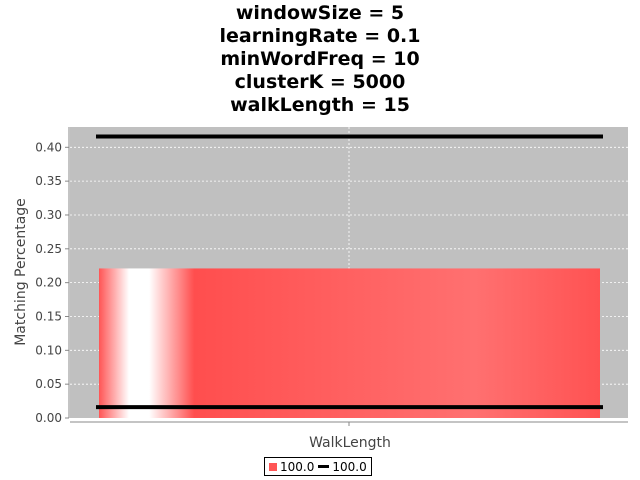 This screenshot has width=640, height=480. I want to click on y-tick-label: 0.35, so click(48, 181).